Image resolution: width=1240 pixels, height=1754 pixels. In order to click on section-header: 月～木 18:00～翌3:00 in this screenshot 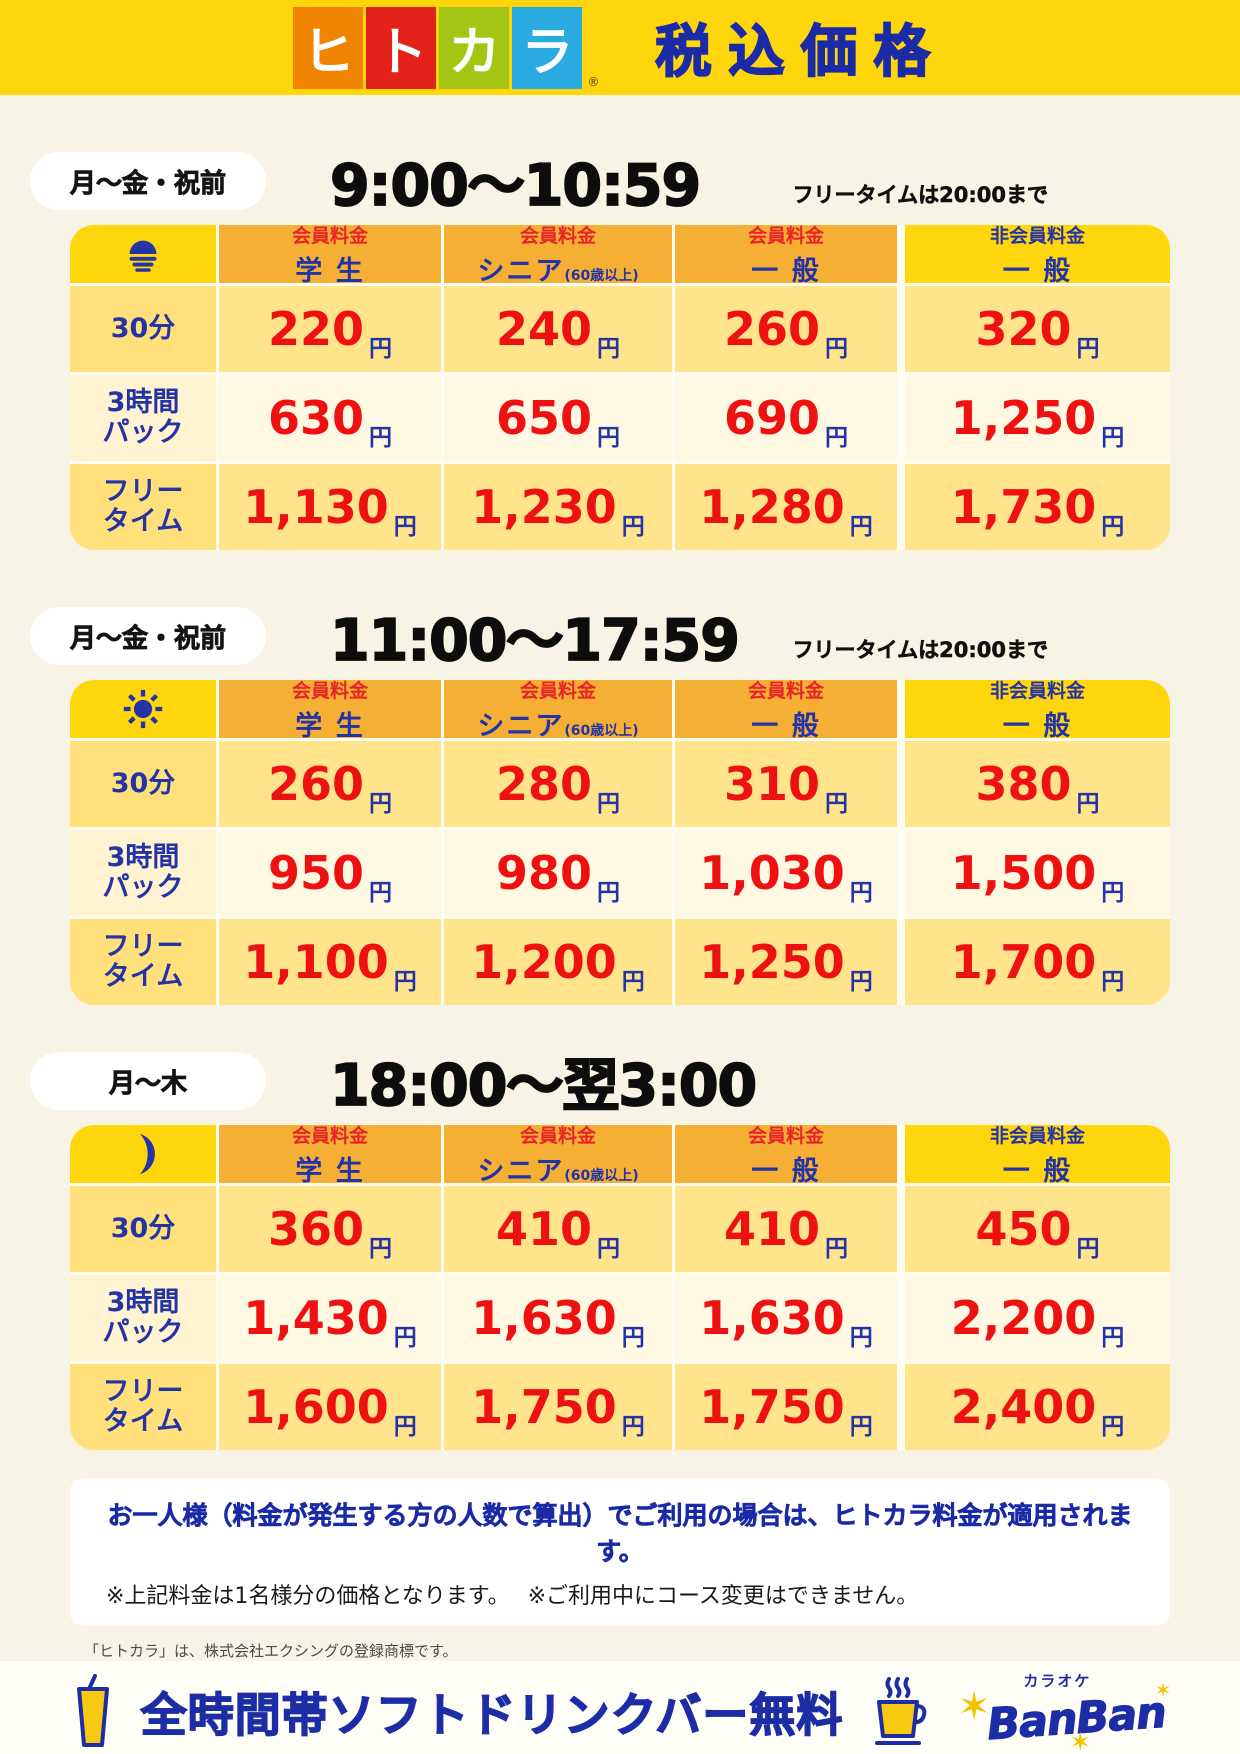, I will do `click(600, 1085)`.